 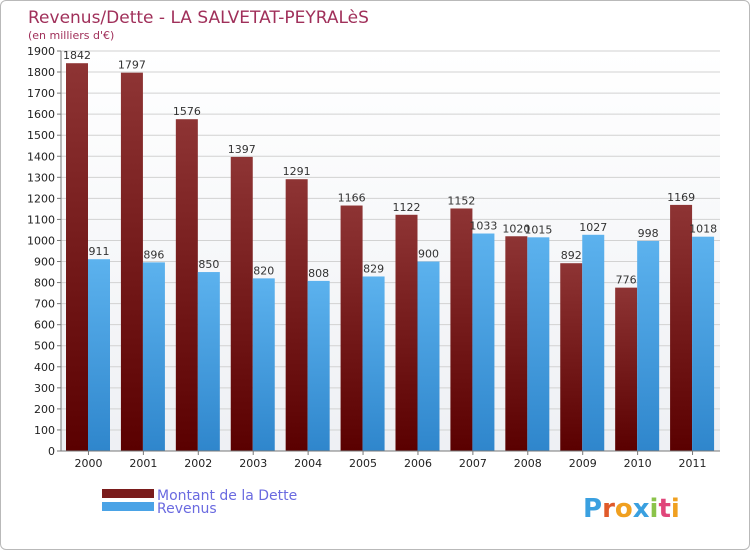 What do you see at coordinates (253, 463) in the screenshot?
I see `x-tick-label: 2003` at bounding box center [253, 463].